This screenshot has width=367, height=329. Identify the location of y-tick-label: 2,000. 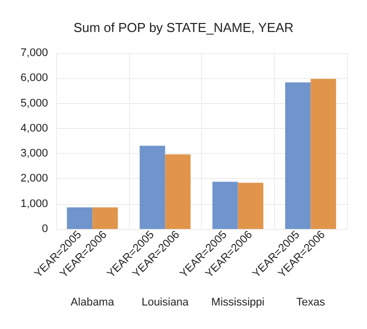
(34, 178).